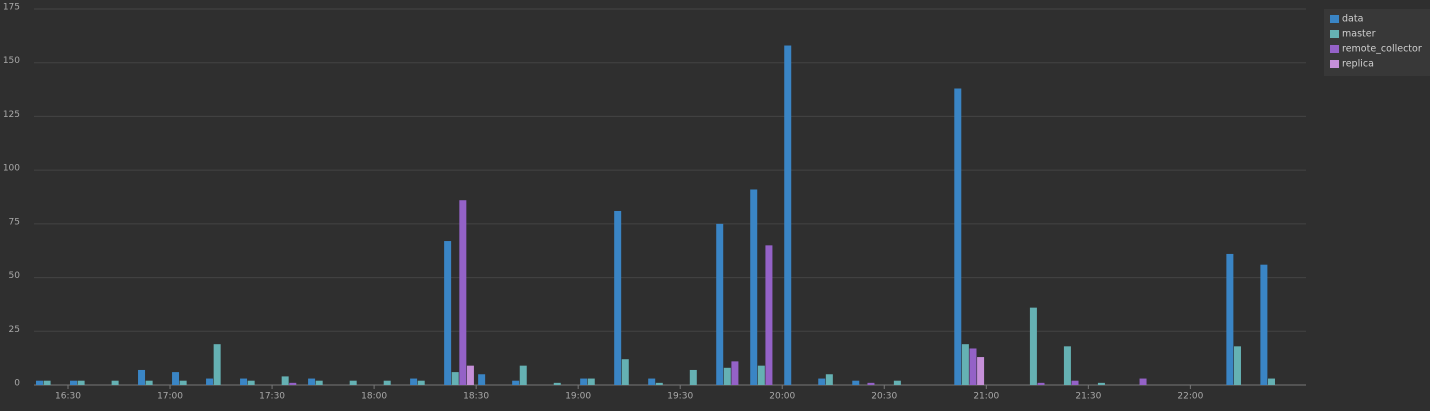 Image resolution: width=1430 pixels, height=411 pixels. I want to click on legend-box, so click(1377, 42).